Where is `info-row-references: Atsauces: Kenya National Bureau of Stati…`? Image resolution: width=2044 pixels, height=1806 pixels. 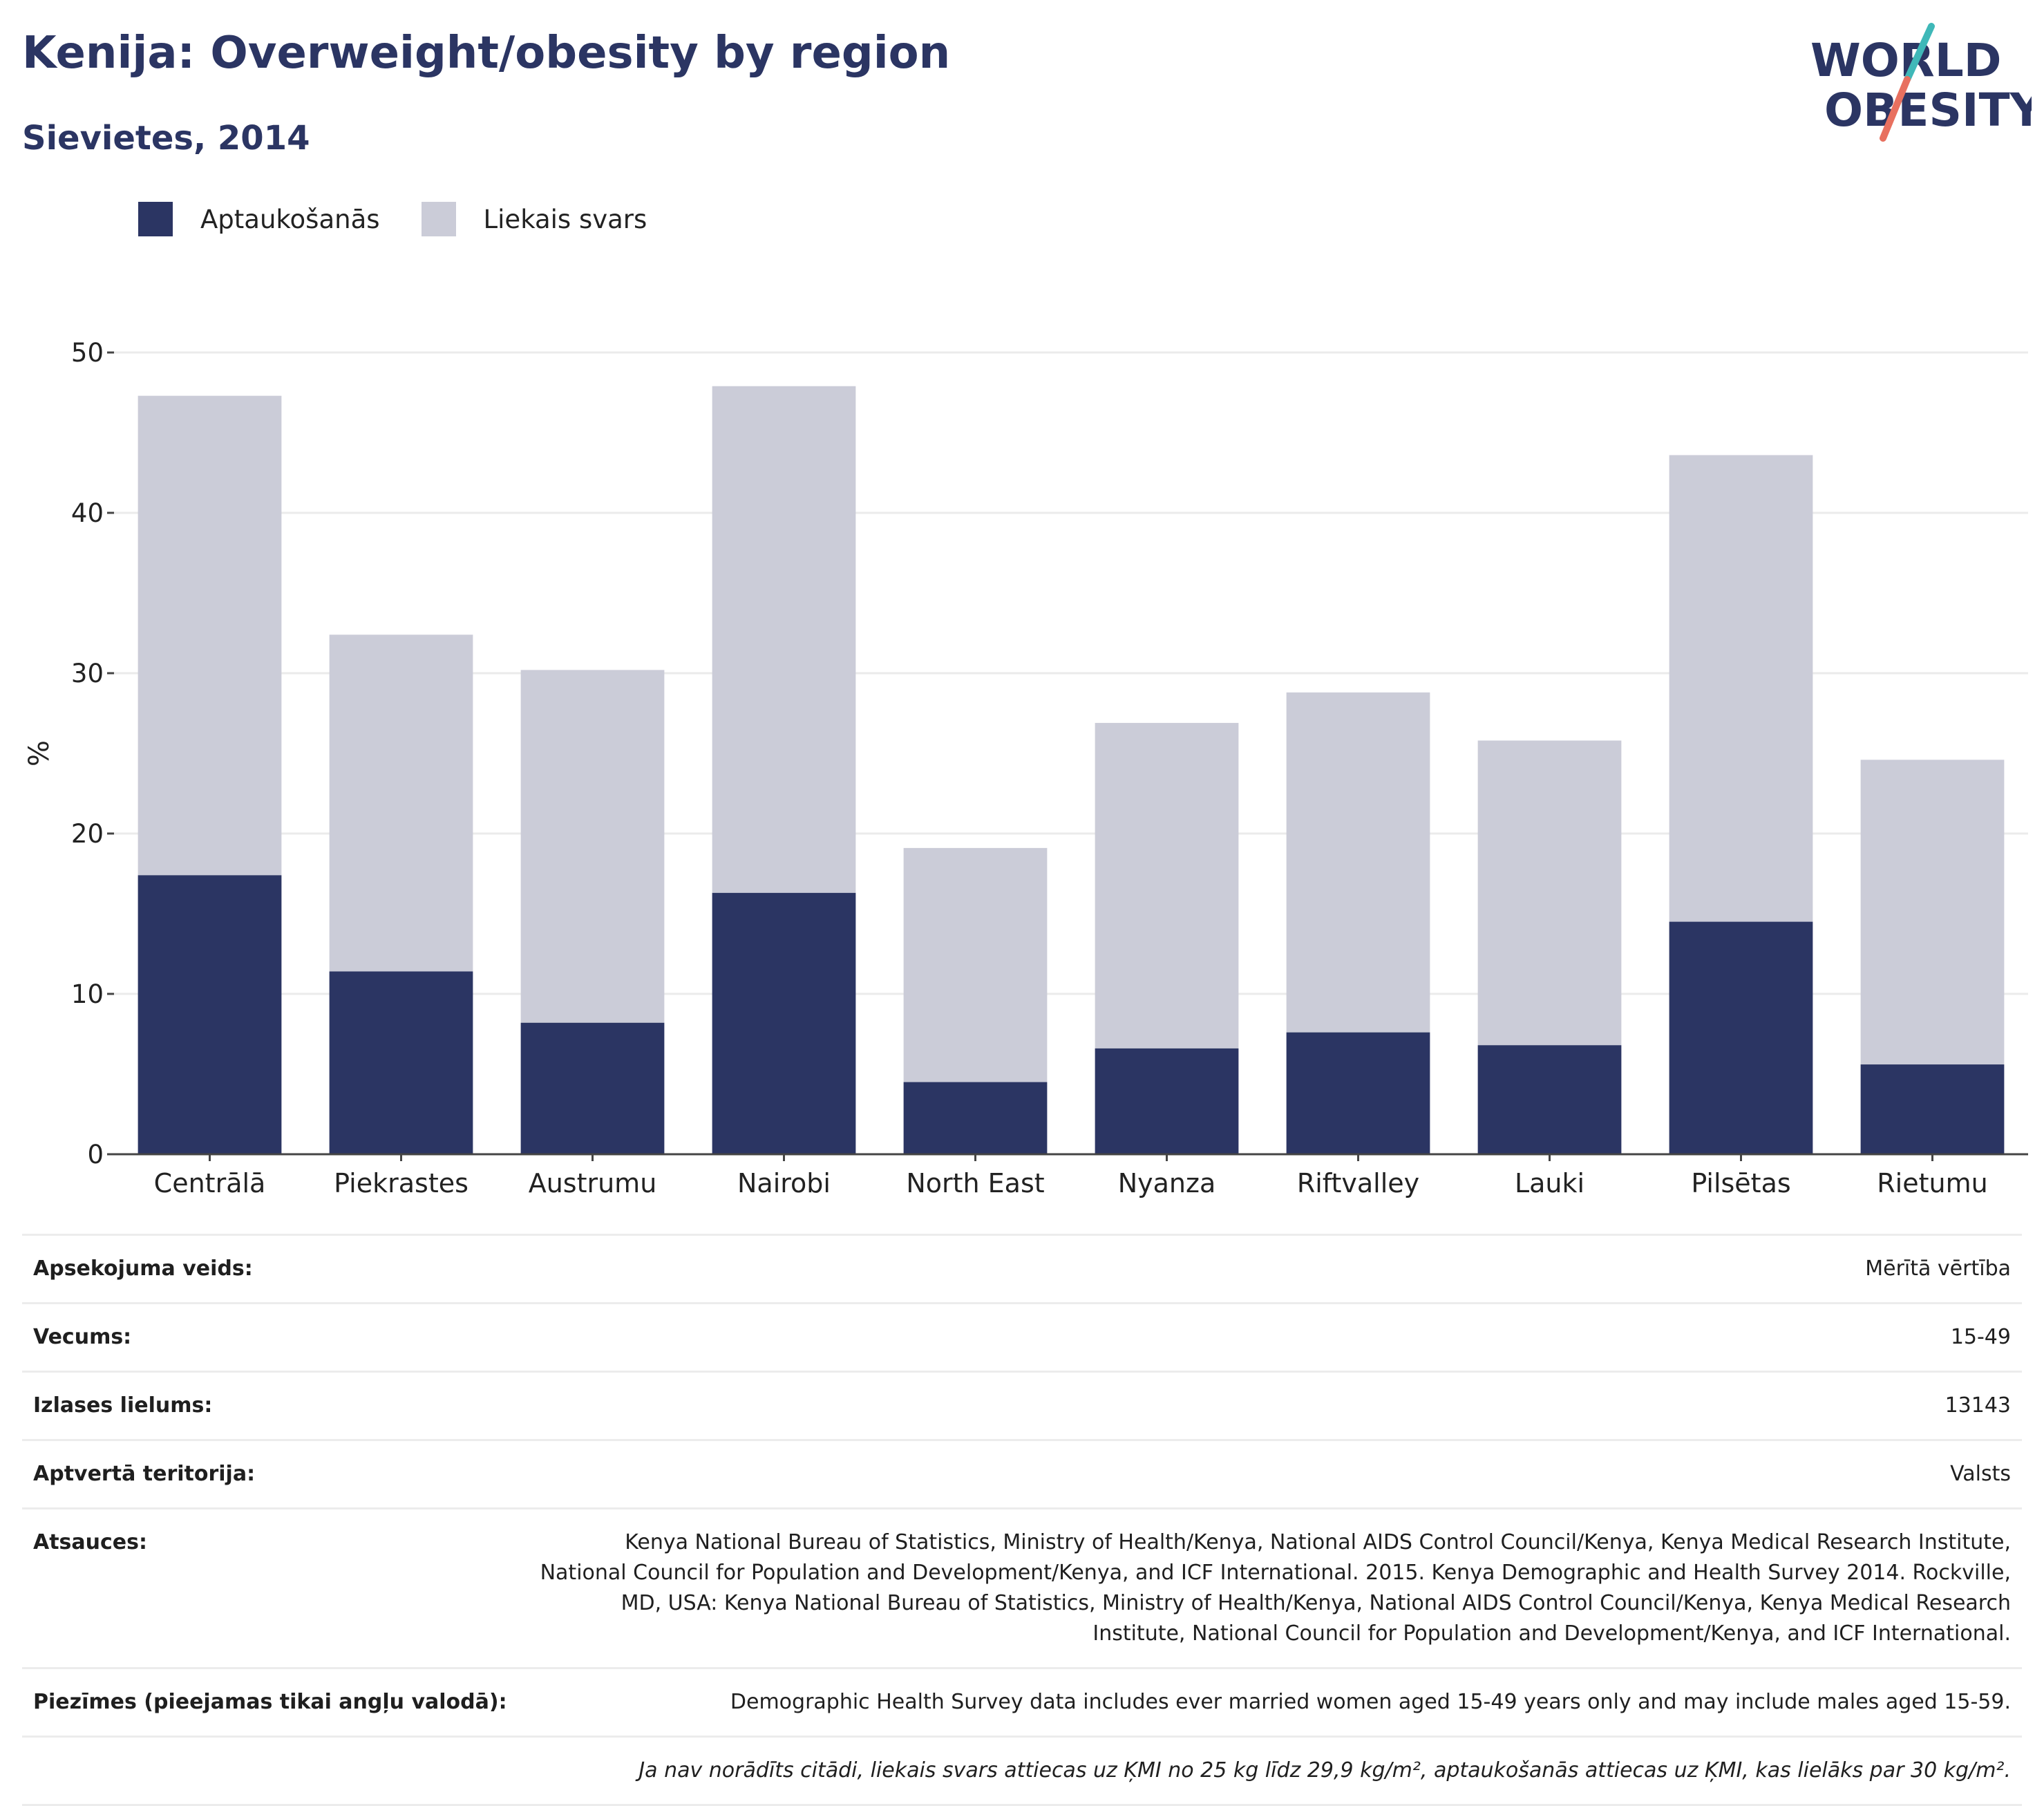 info-row-references: Atsauces: Kenya National Bureau of Stati… is located at coordinates (1022, 1587).